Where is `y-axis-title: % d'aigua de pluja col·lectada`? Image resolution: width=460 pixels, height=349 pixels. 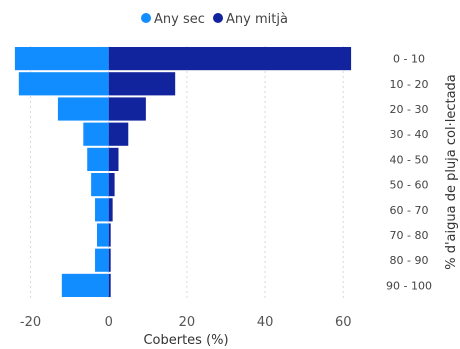 y-axis-title: % d'aigua de pluja col·lectada is located at coordinates (451, 172).